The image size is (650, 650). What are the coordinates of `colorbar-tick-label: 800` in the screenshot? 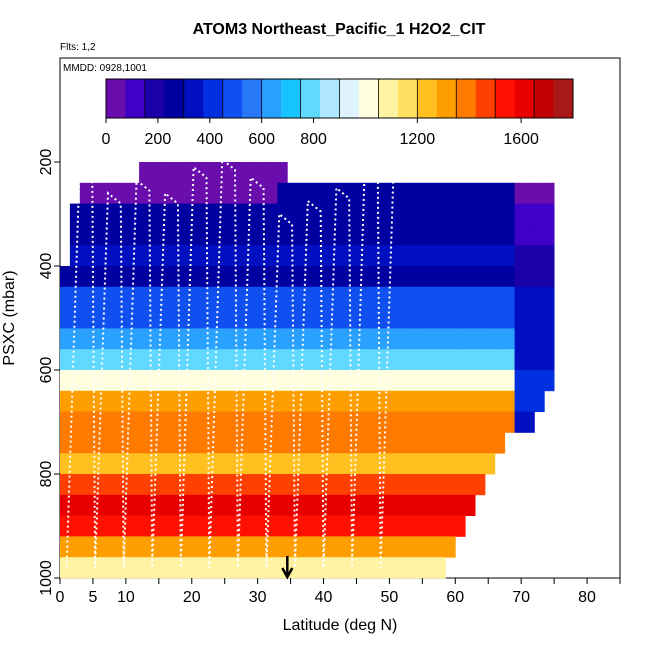 It's located at (313, 139).